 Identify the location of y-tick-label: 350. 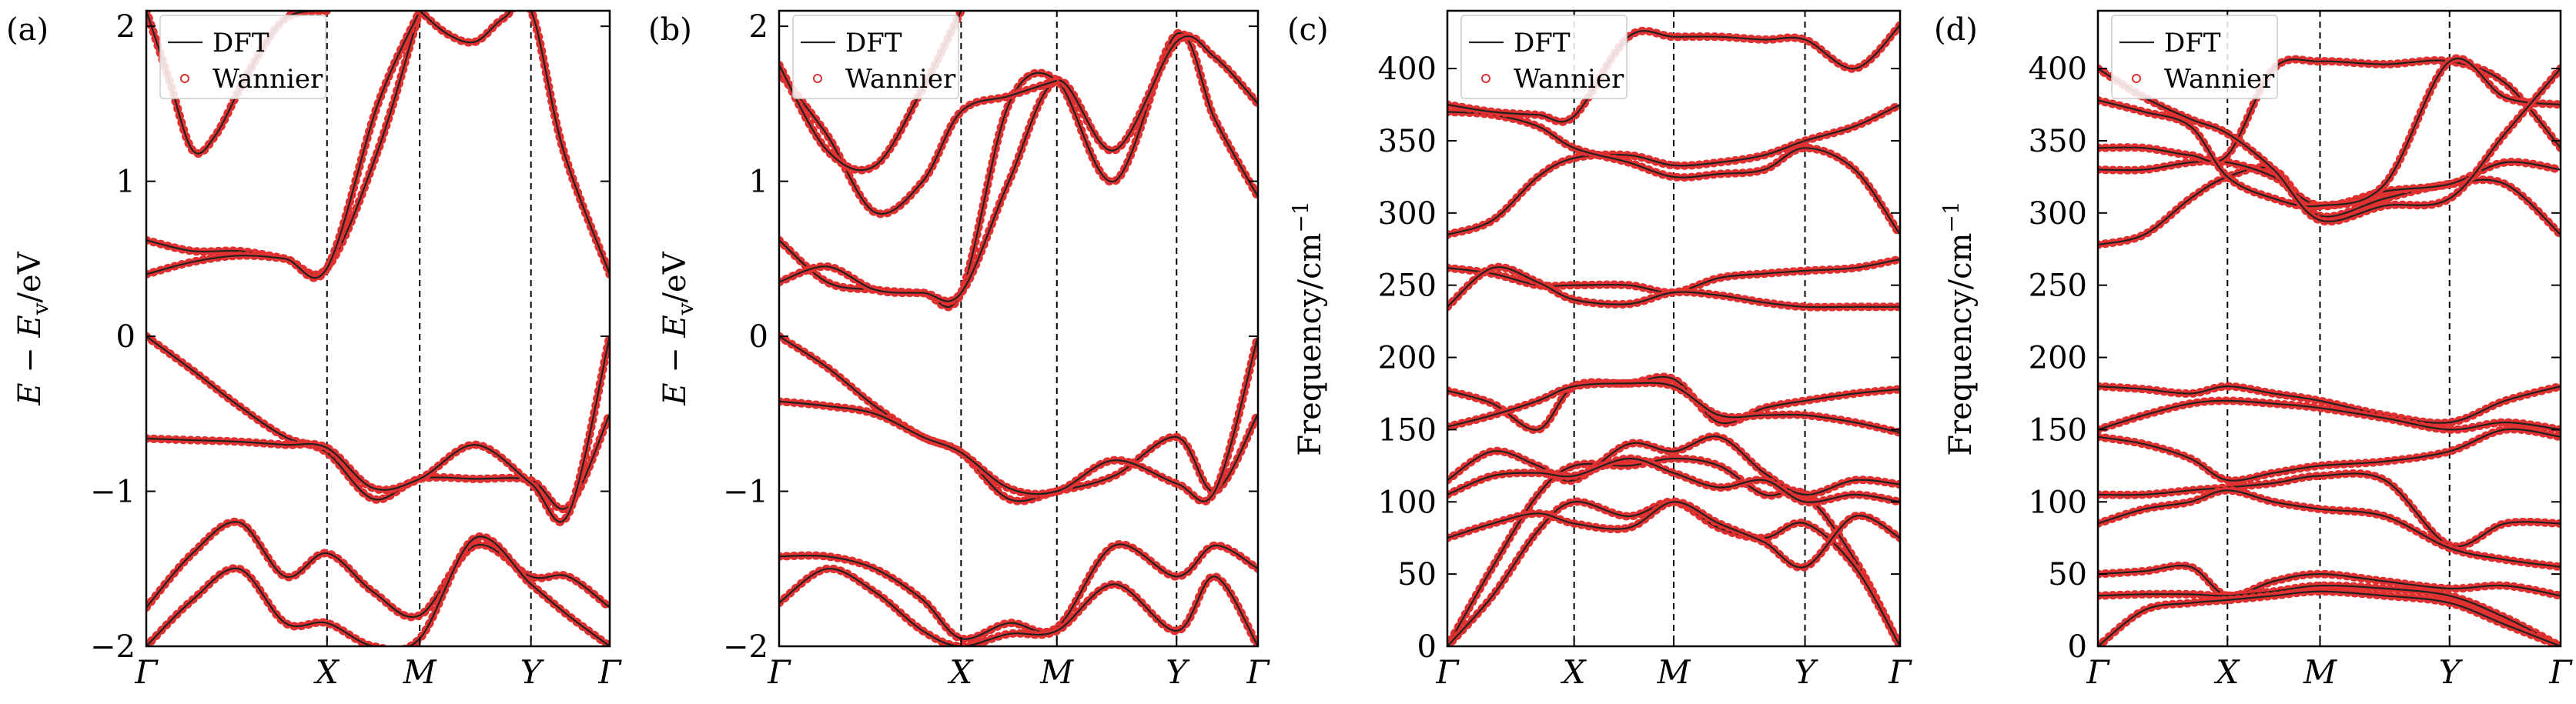
(1407, 142).